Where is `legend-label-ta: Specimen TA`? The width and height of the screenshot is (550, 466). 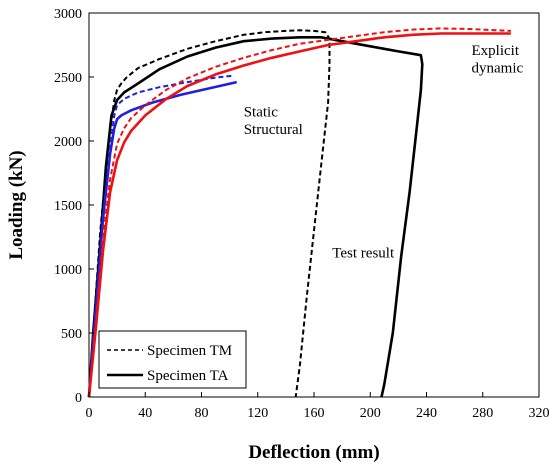
legend-label-ta: Specimen TA is located at coordinates (188, 376).